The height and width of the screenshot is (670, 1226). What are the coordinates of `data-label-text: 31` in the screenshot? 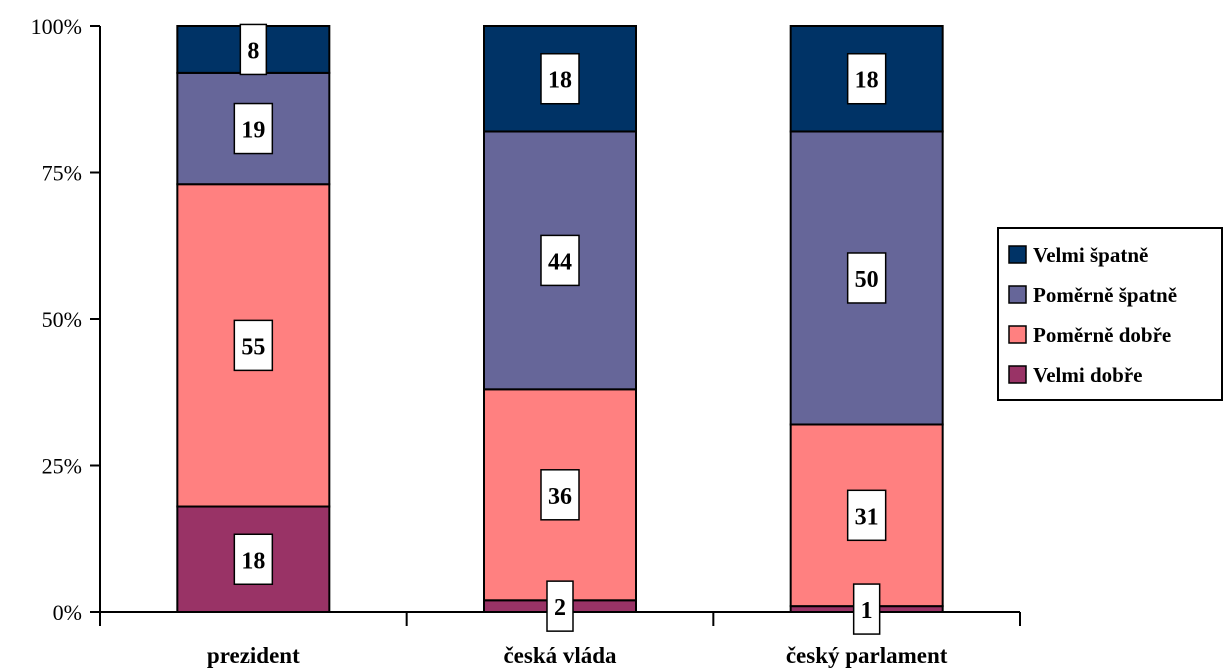 It's located at (867, 517).